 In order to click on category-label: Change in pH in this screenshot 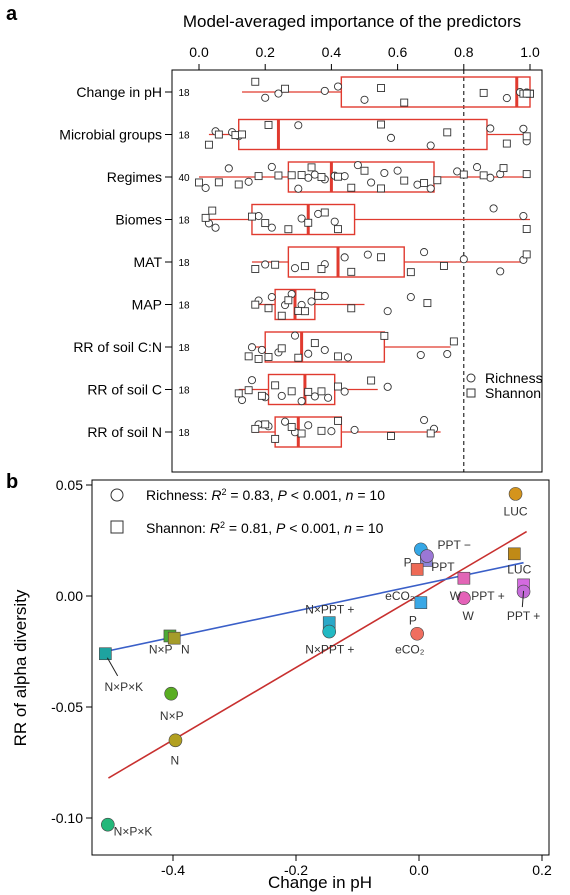, I will do `click(119, 92)`.